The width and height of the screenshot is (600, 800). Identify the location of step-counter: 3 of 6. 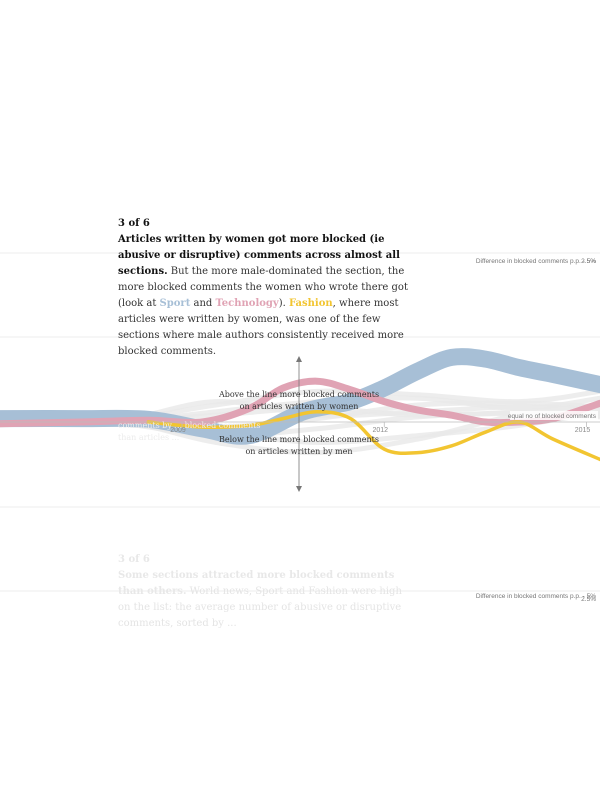
(134, 223).